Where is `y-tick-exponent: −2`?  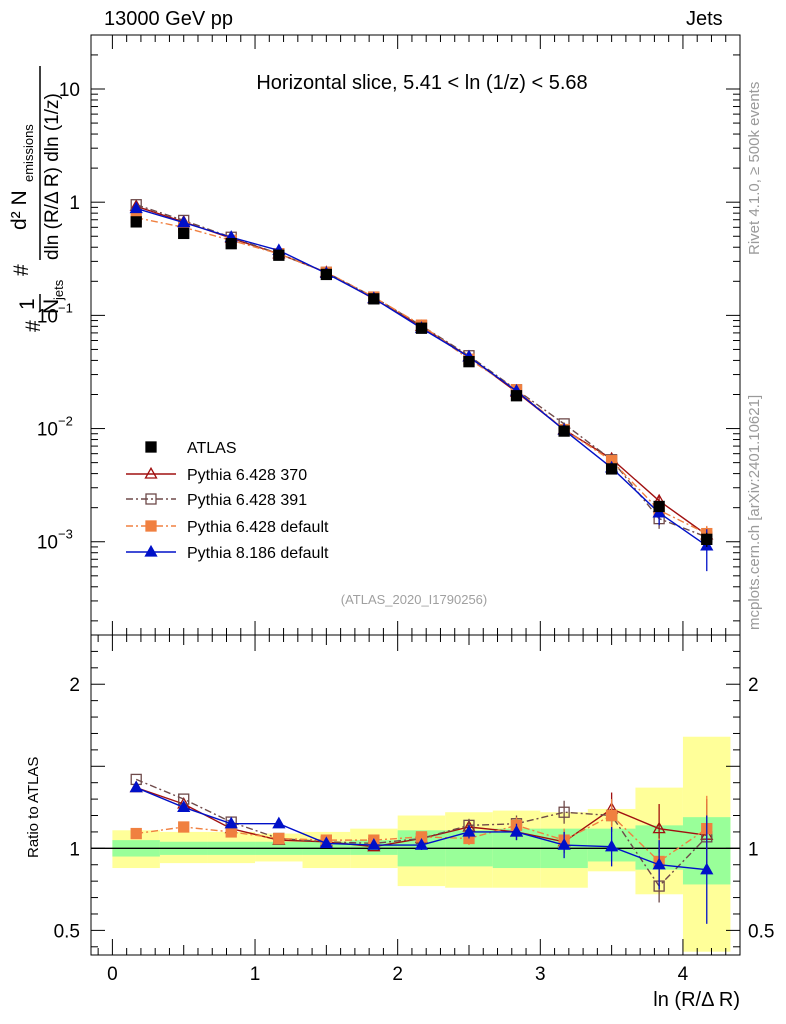
y-tick-exponent: −2 is located at coordinates (65, 421).